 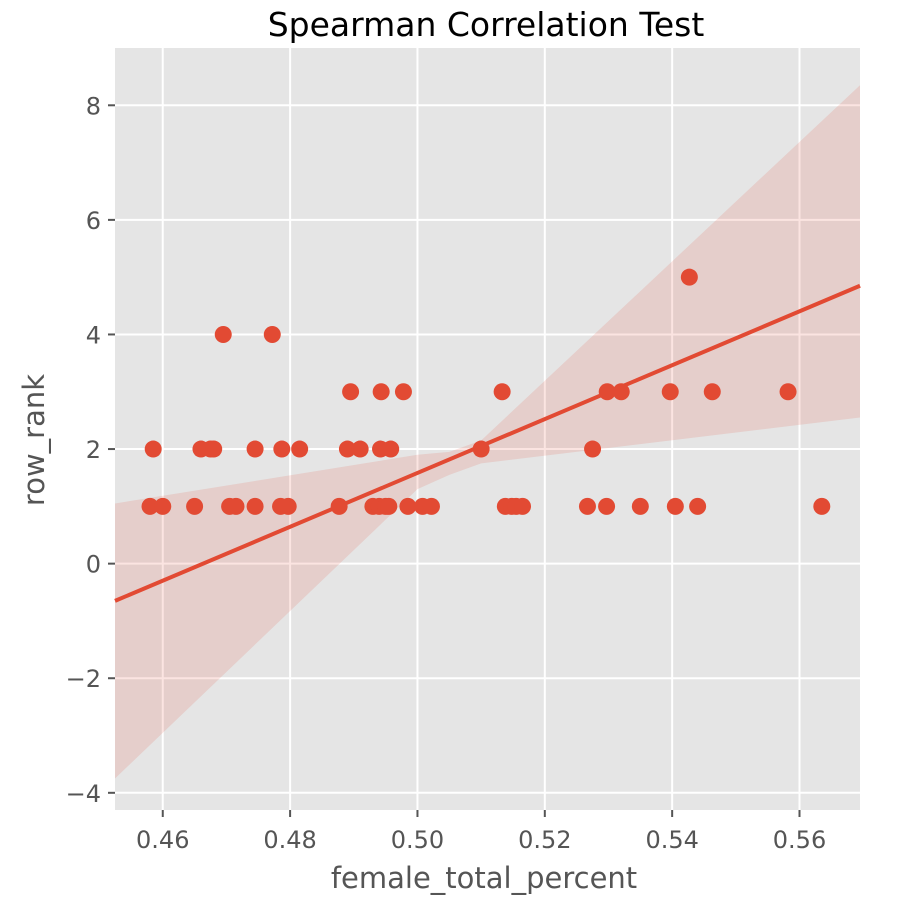 What do you see at coordinates (93, 335) in the screenshot?
I see `y-tick-label: 4` at bounding box center [93, 335].